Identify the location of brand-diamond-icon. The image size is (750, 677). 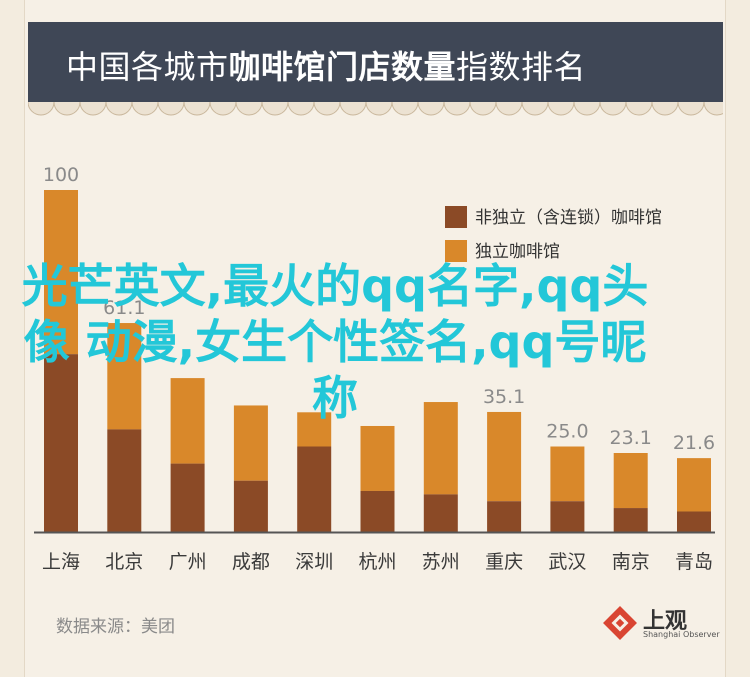
(620, 623).